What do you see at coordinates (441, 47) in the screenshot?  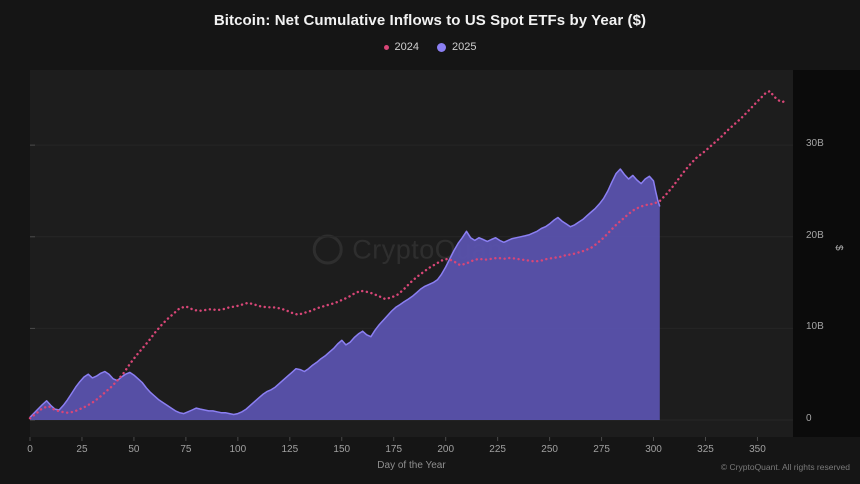 I see `legend-marker-2025-circle-icon` at bounding box center [441, 47].